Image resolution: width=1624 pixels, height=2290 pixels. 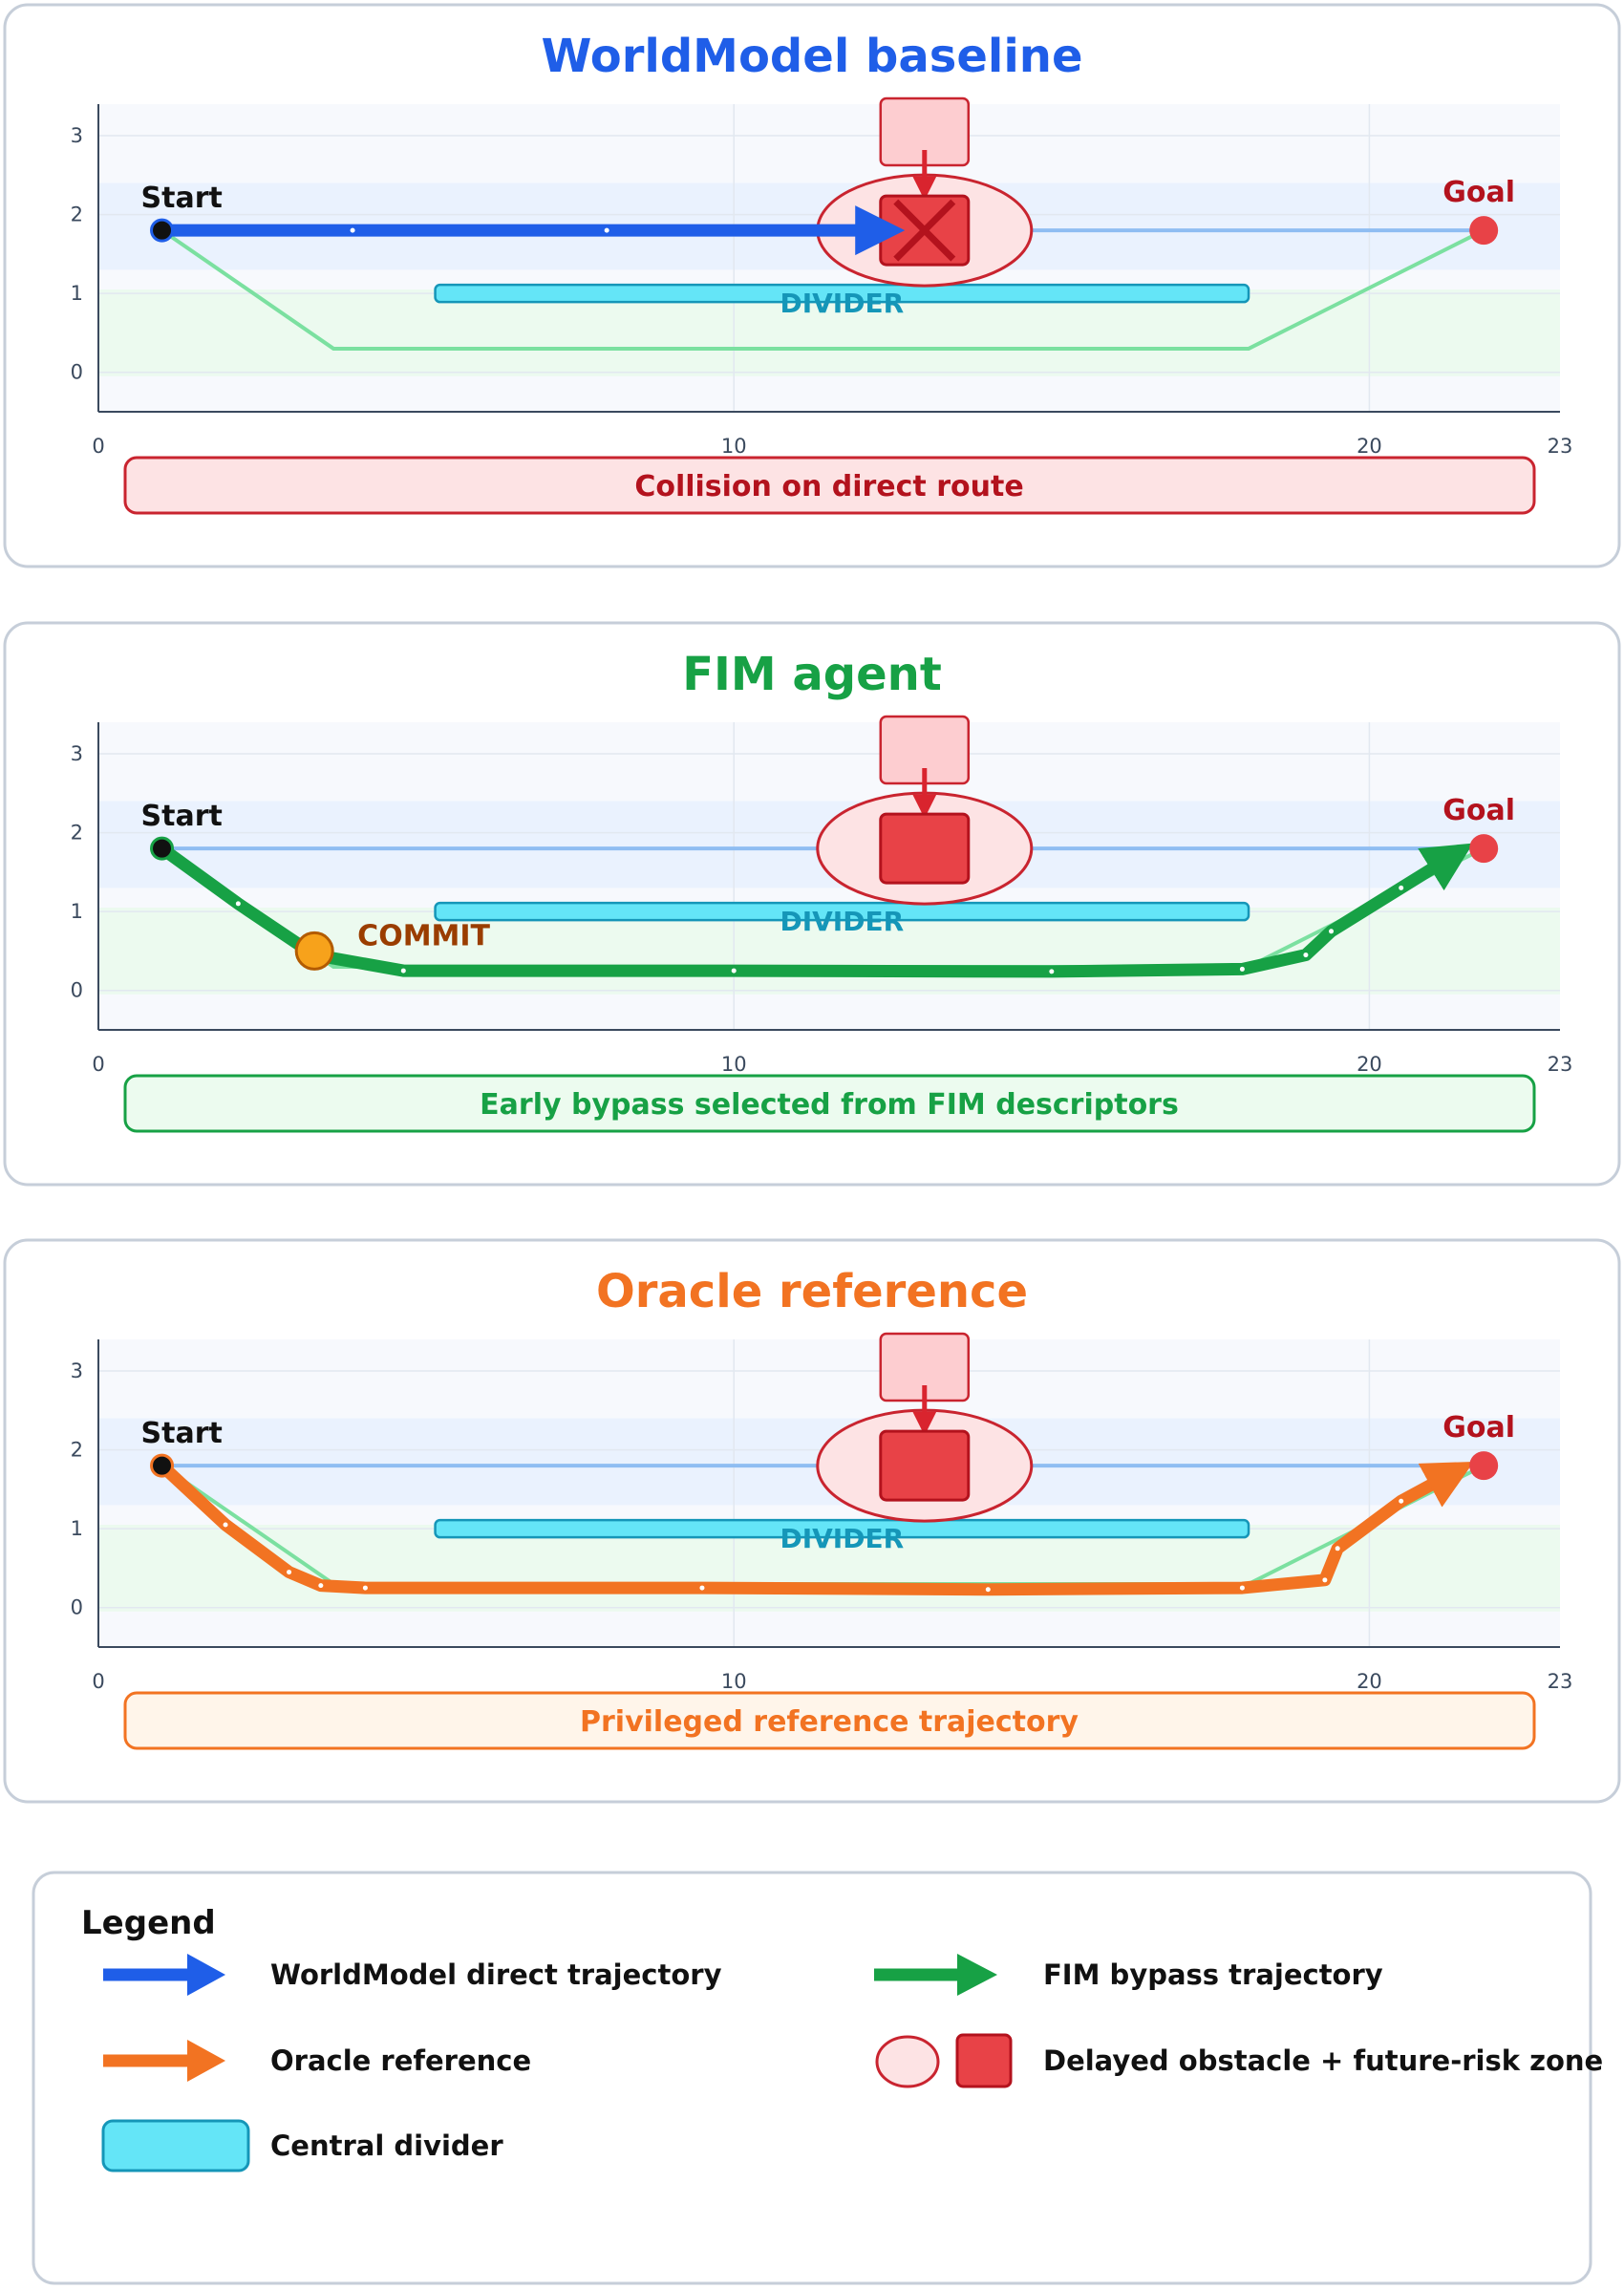 What do you see at coordinates (314, 951) in the screenshot?
I see `commit-marker` at bounding box center [314, 951].